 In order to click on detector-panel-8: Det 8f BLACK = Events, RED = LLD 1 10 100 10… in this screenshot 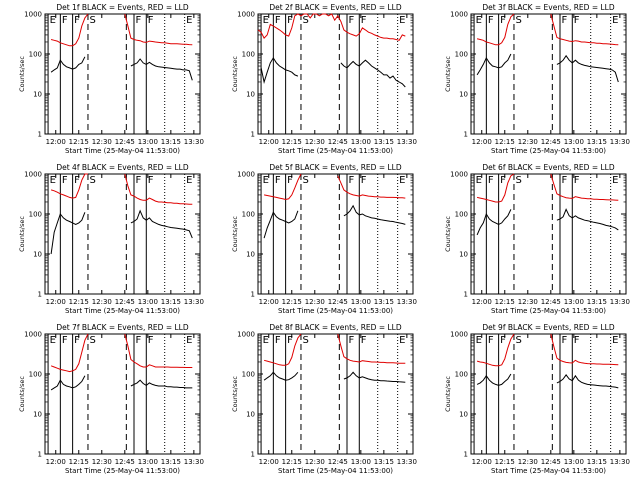, I will do `click(319, 400)`.